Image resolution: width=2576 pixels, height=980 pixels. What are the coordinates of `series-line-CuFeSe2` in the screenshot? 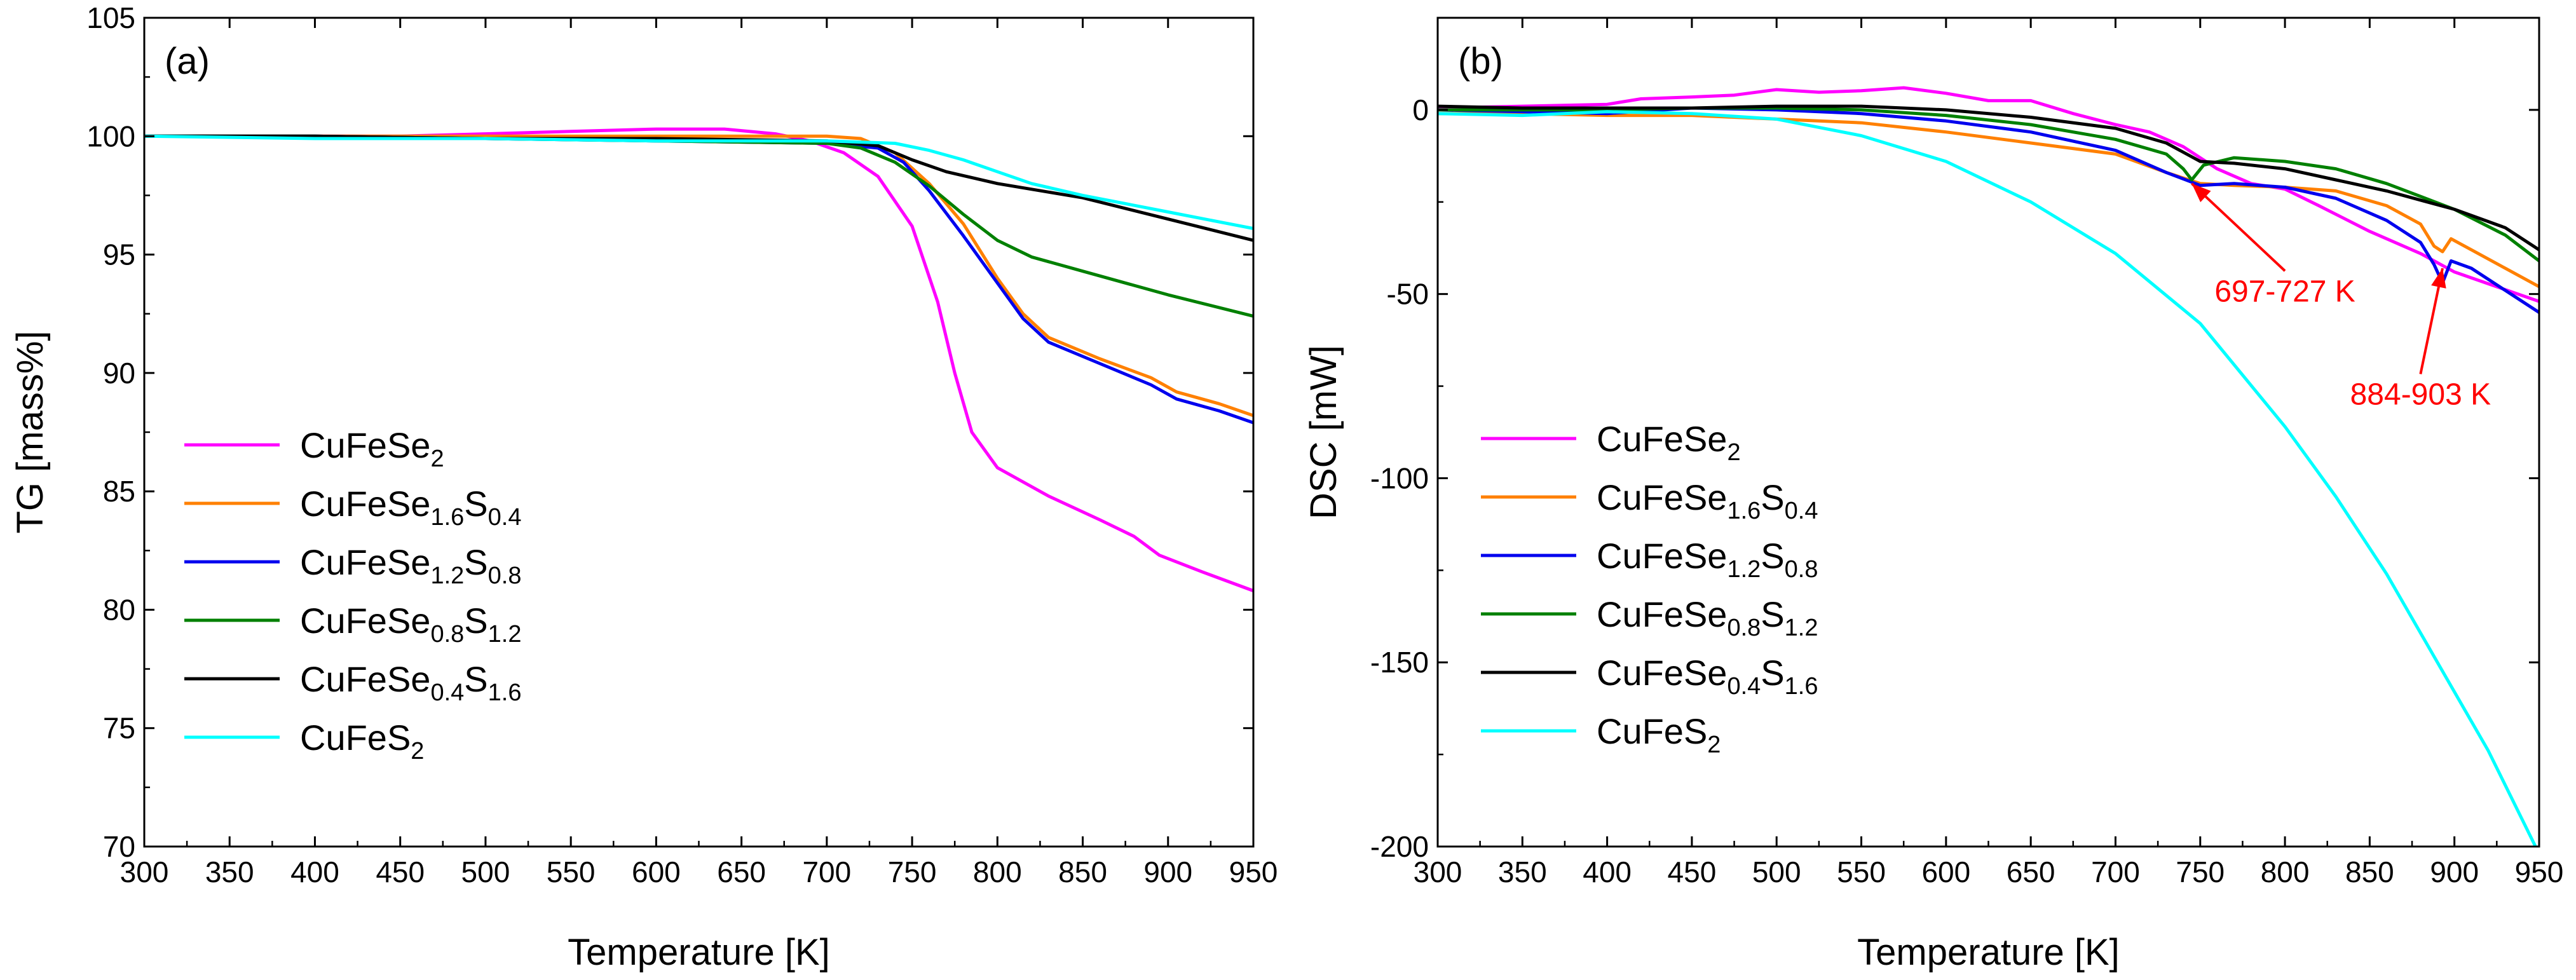 It's located at (1988, 194).